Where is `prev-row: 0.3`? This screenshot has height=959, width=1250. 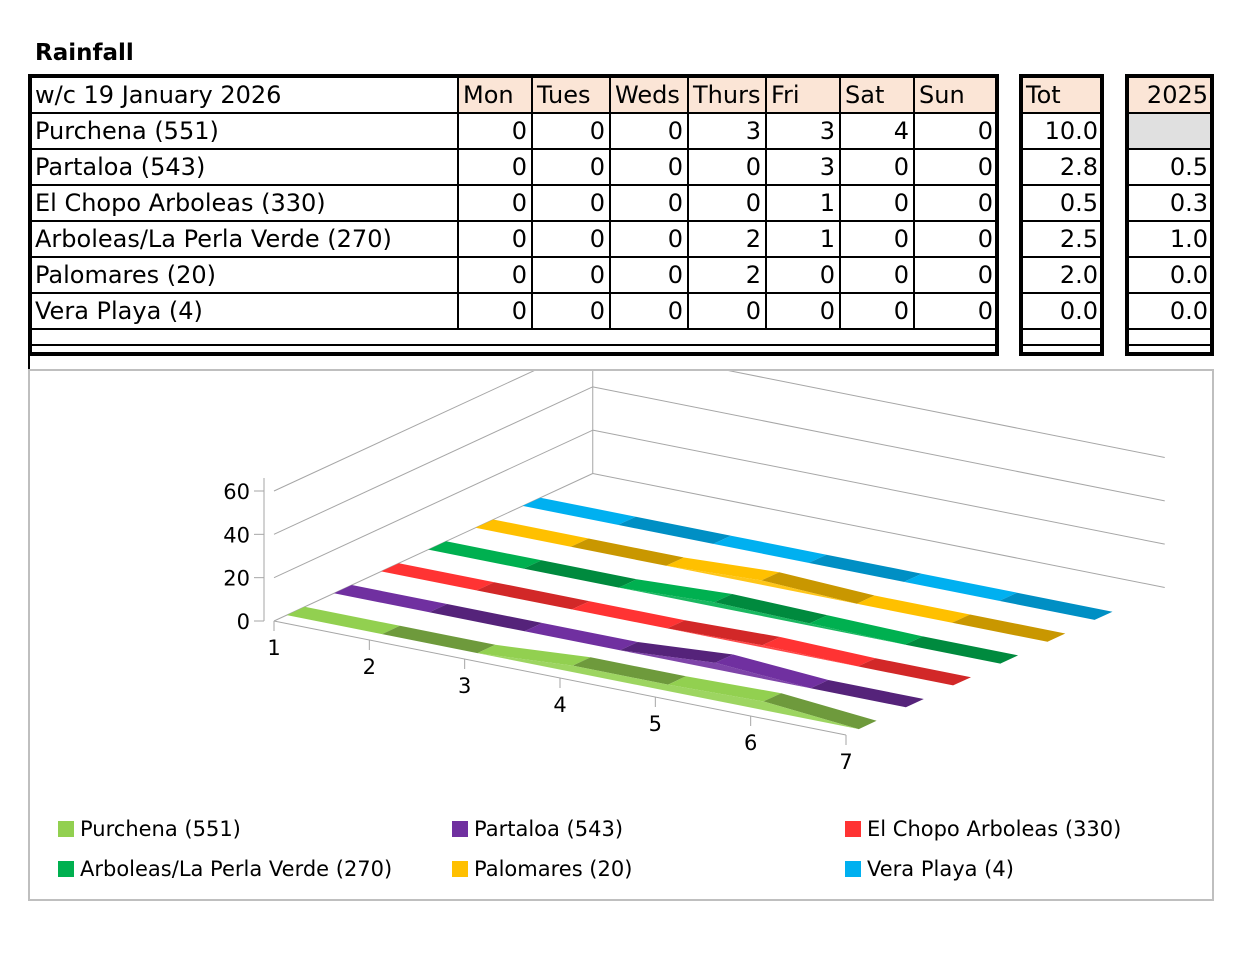
prev-row: 0.3 is located at coordinates (1170, 203).